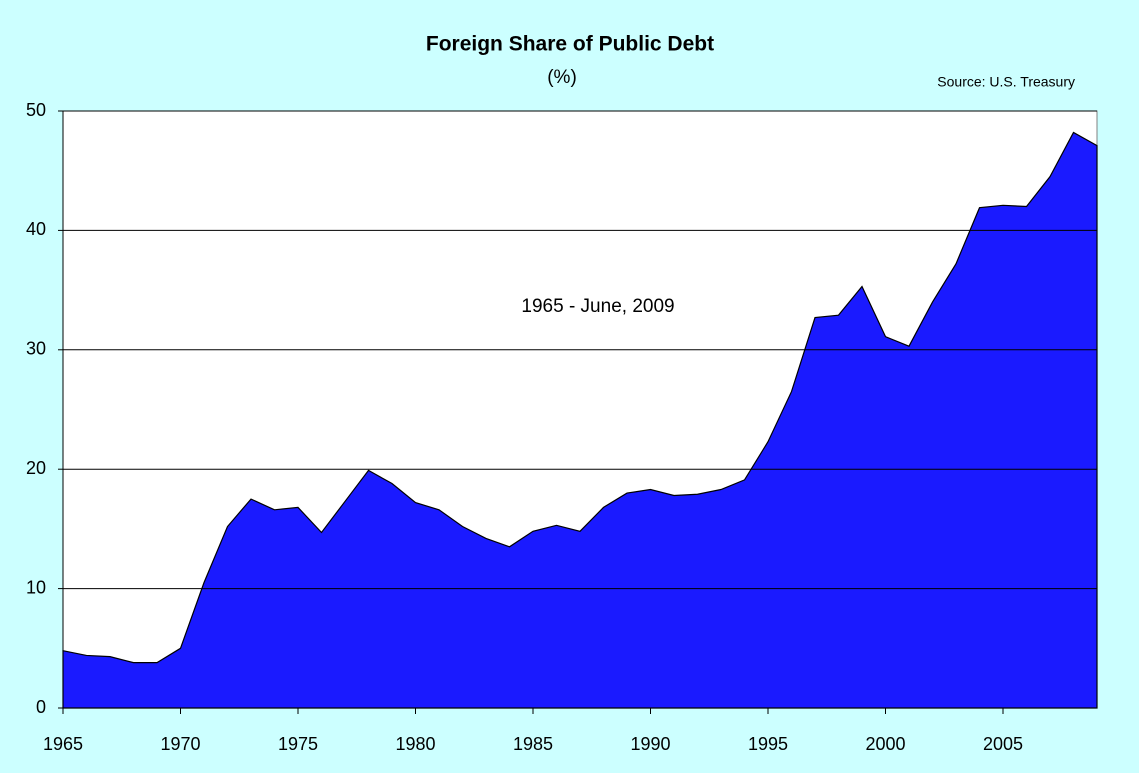 Image resolution: width=1139 pixels, height=773 pixels. What do you see at coordinates (36, 349) in the screenshot?
I see `y-tick-label: 30` at bounding box center [36, 349].